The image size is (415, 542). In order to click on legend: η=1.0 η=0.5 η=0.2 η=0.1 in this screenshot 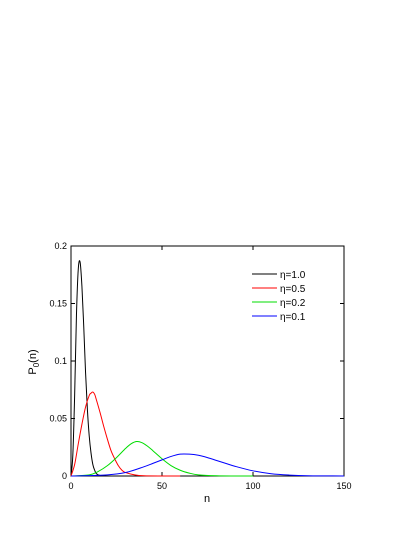, I will do `click(279, 296)`.